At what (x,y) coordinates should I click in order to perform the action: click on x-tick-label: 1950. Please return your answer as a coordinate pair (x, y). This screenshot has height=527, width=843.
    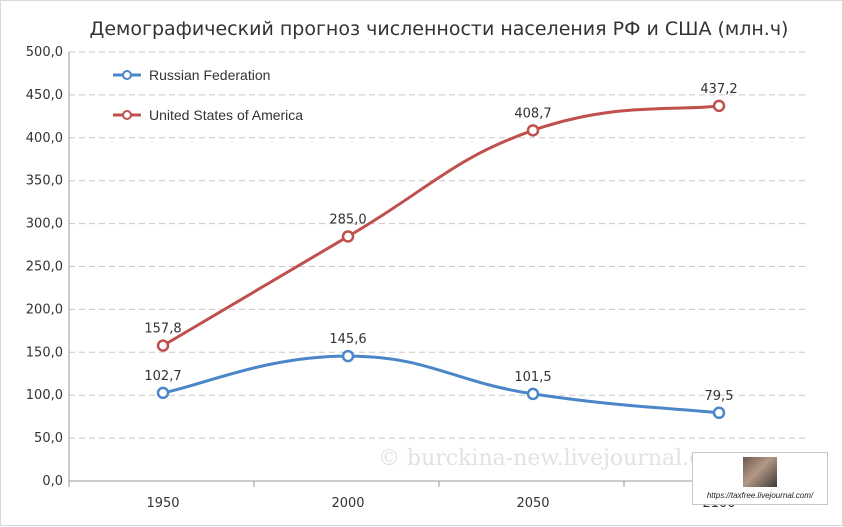
    Looking at the image, I should click on (162, 503).